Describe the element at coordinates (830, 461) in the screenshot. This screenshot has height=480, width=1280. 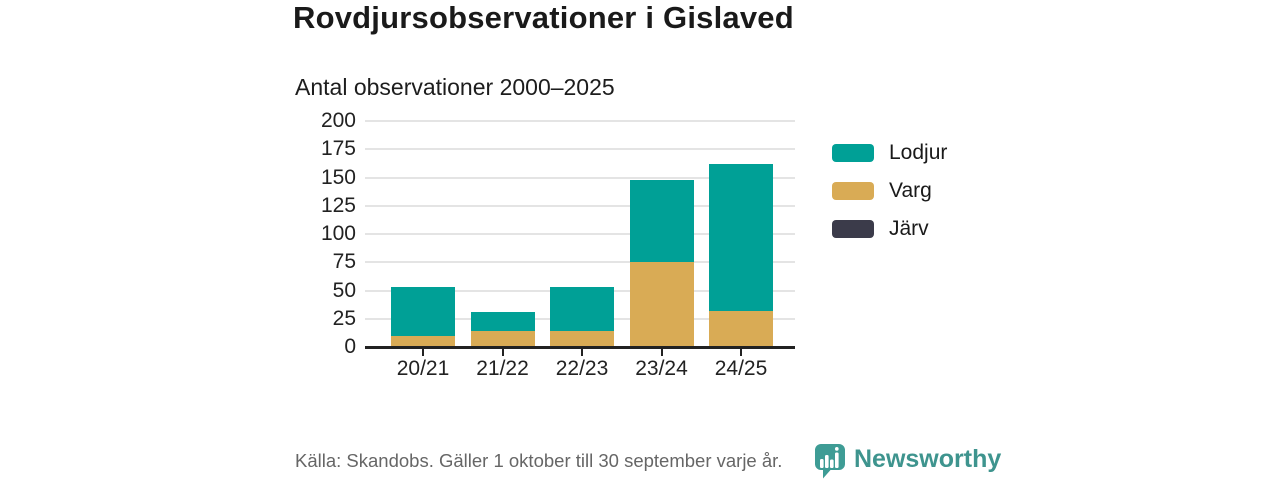
I see `newsworthy-logo-icon` at that location.